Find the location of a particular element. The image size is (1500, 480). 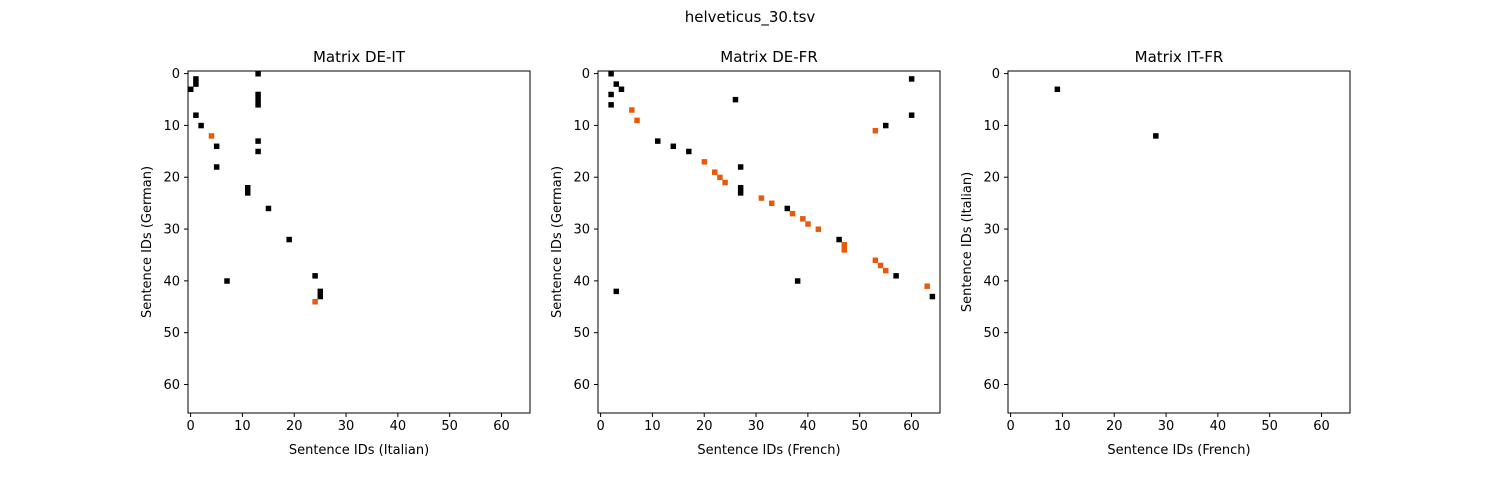

y-tick-label: 60 is located at coordinates (991, 385).